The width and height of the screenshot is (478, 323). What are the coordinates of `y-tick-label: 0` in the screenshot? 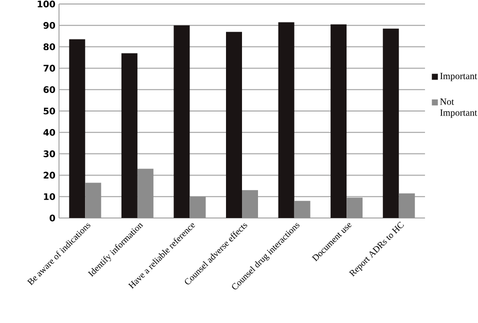 It's located at (53, 218).